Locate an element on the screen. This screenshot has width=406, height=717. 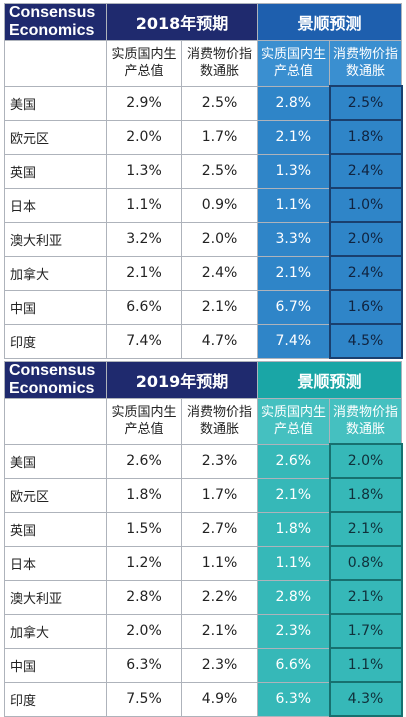
consensus-gdp-cell: 1.1% is located at coordinates (144, 205).